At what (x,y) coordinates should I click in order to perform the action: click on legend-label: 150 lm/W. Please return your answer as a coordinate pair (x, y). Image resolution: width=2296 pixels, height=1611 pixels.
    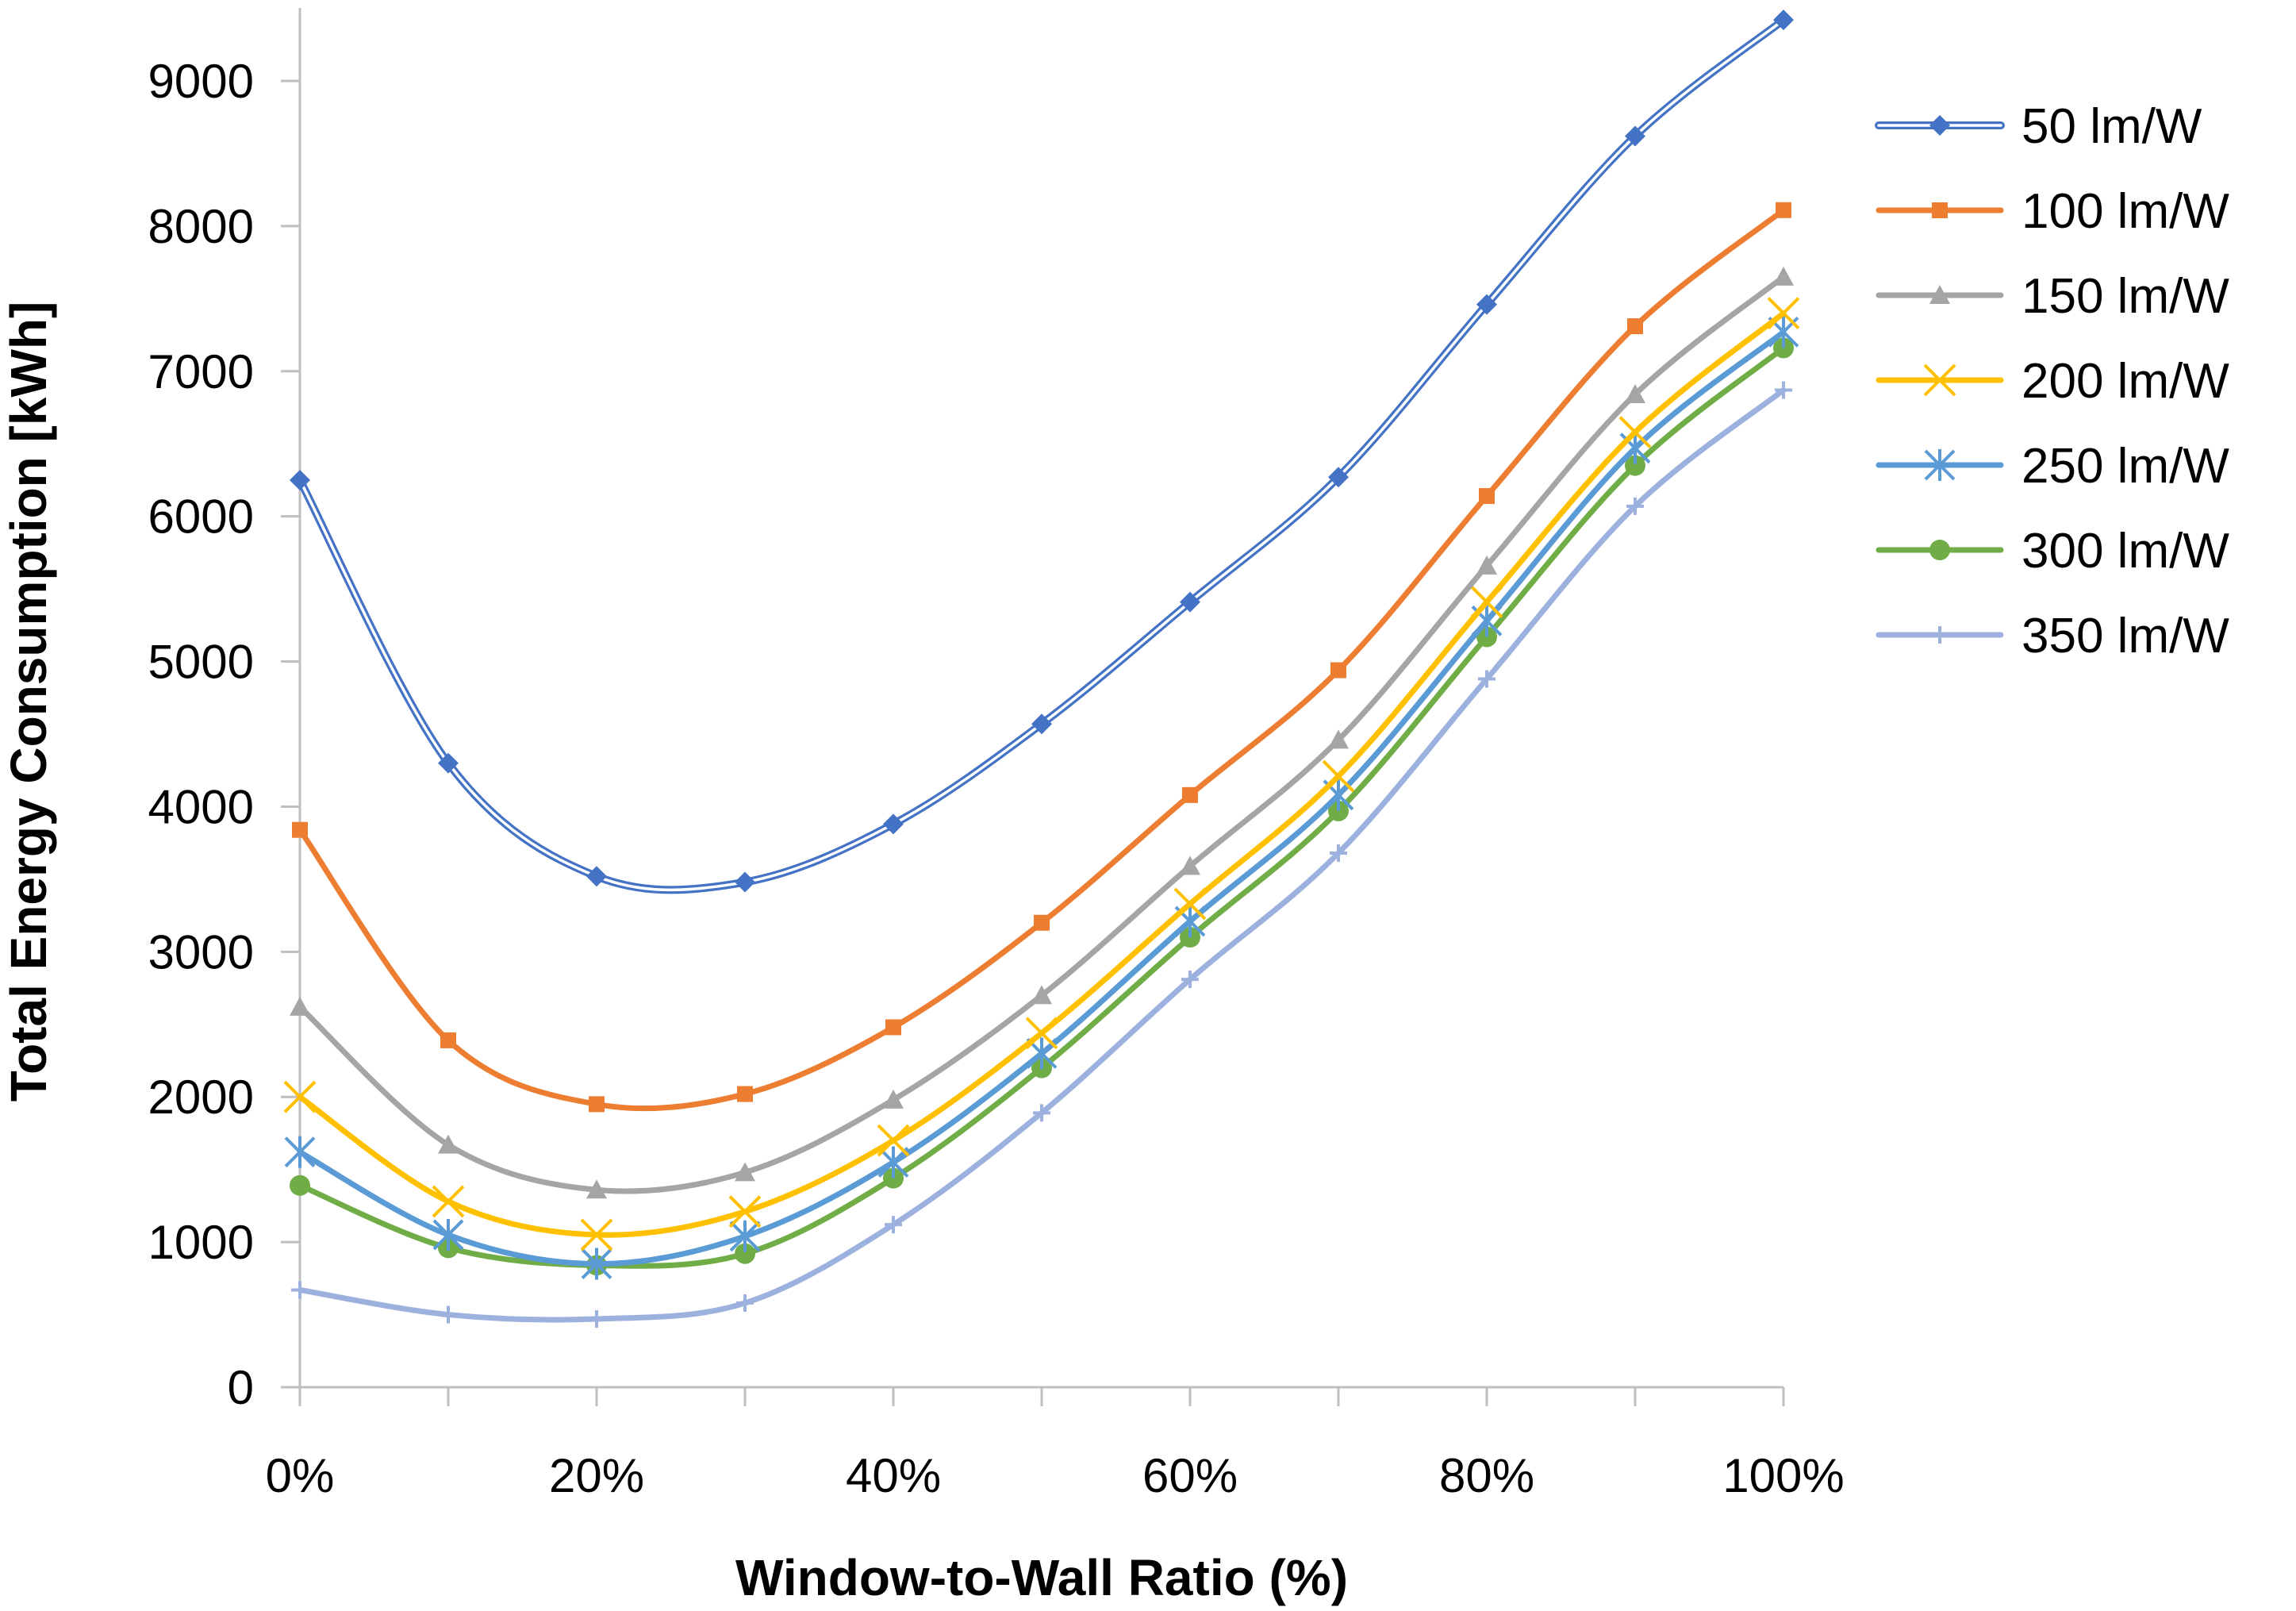
    Looking at the image, I should click on (2125, 296).